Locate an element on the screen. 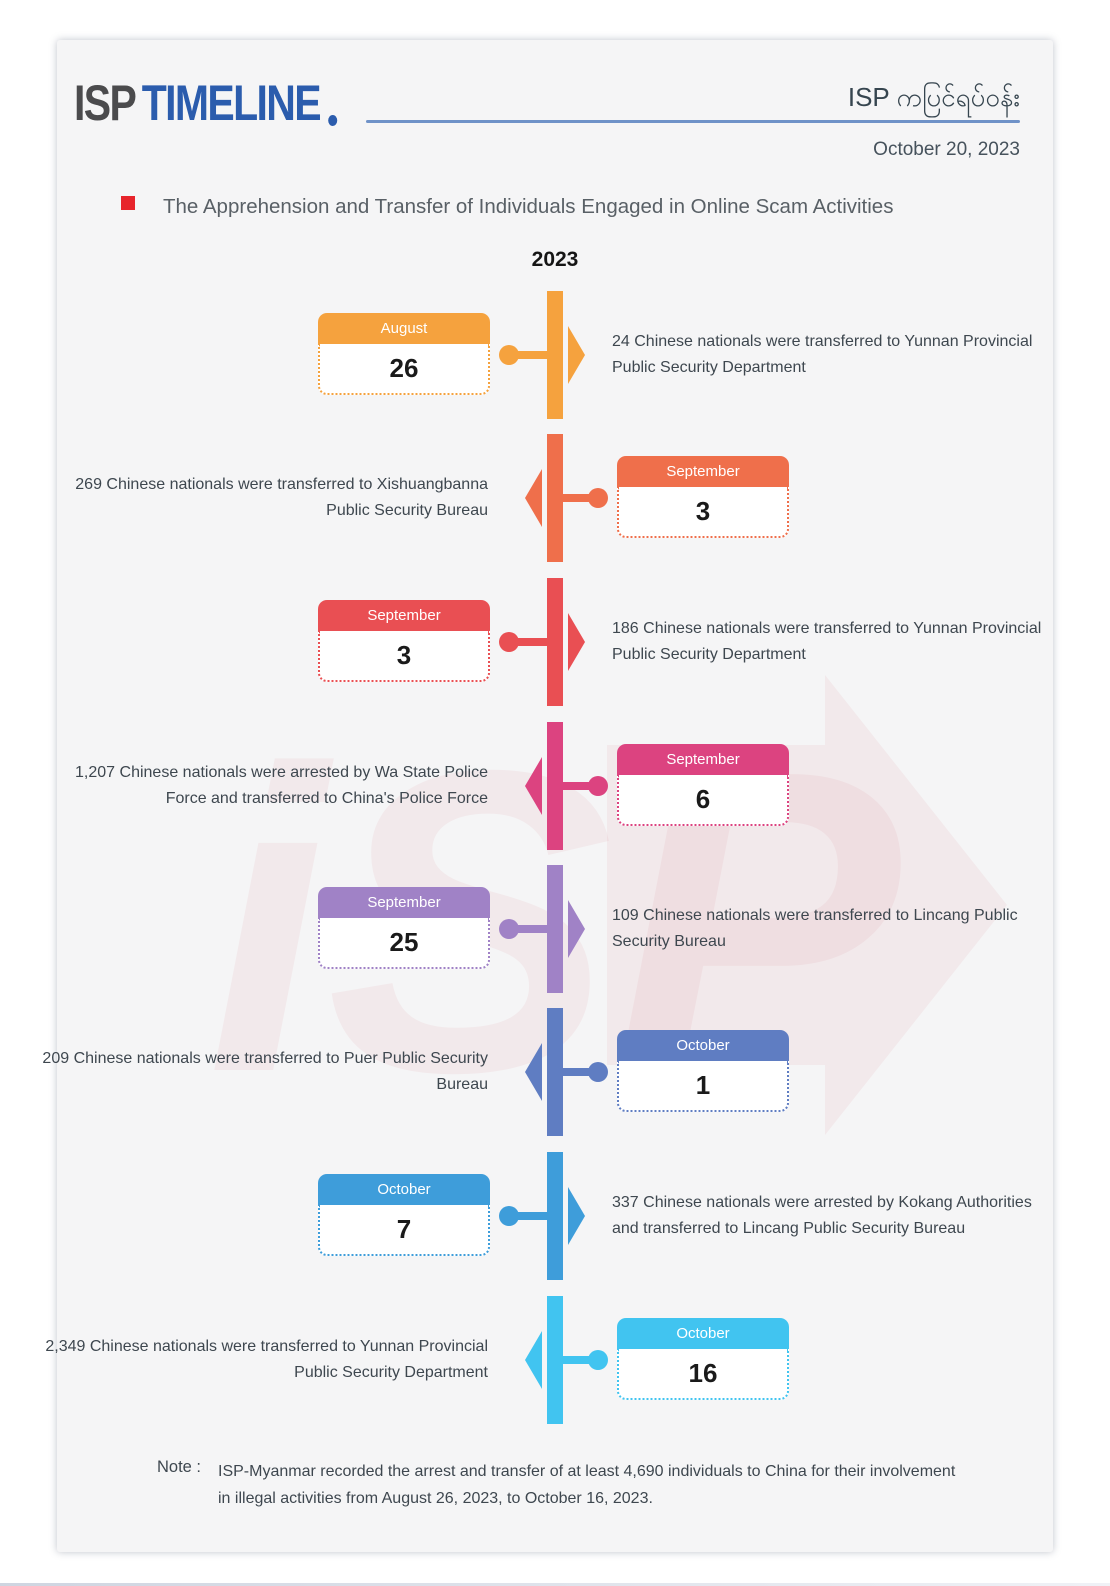 The height and width of the screenshot is (1586, 1110). timeline-year-label: 2023 is located at coordinates (555, 259).